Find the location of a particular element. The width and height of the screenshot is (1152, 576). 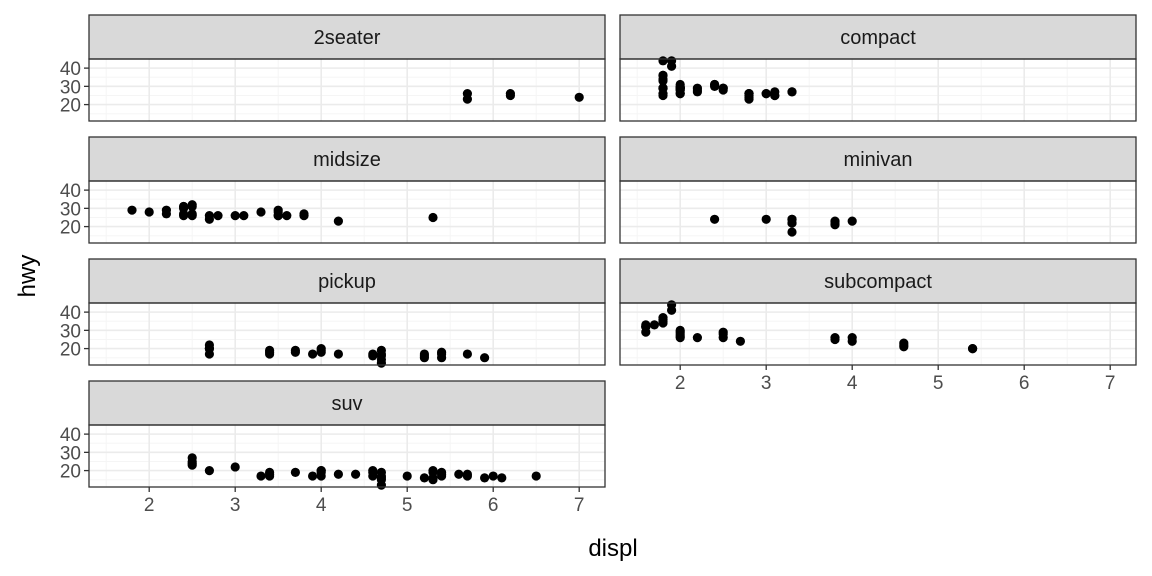

x-tick-label: 4 is located at coordinates (852, 383).